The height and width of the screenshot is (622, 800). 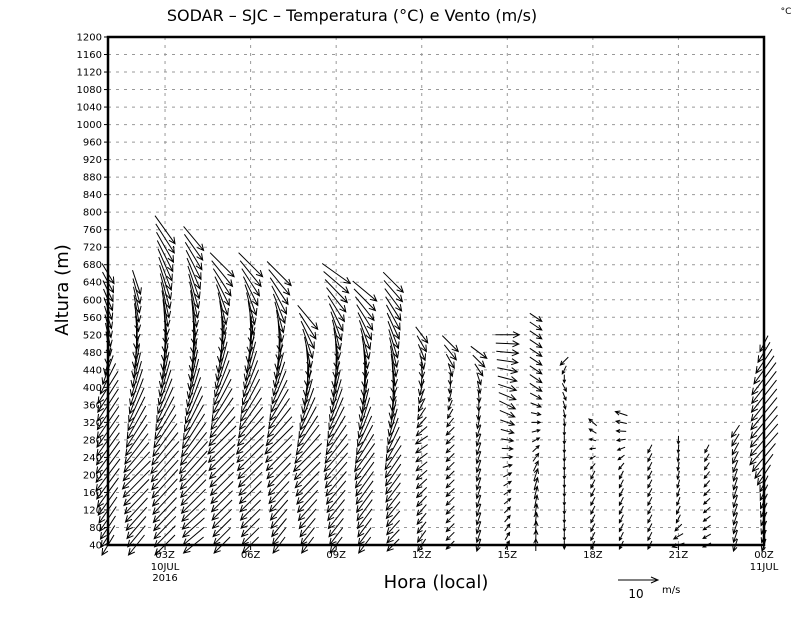 What do you see at coordinates (635, 594) in the screenshot?
I see `legend-value: 10` at bounding box center [635, 594].